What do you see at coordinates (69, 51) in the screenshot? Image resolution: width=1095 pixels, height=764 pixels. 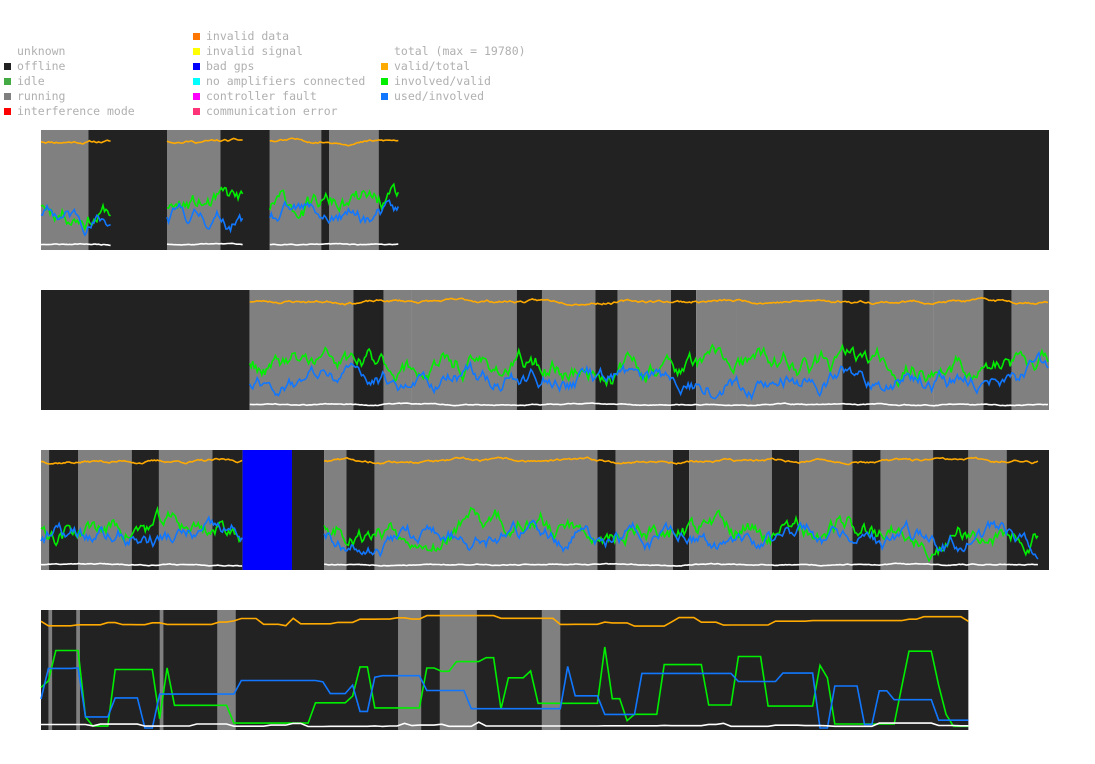 I see `legend-item-status: unknown` at bounding box center [69, 51].